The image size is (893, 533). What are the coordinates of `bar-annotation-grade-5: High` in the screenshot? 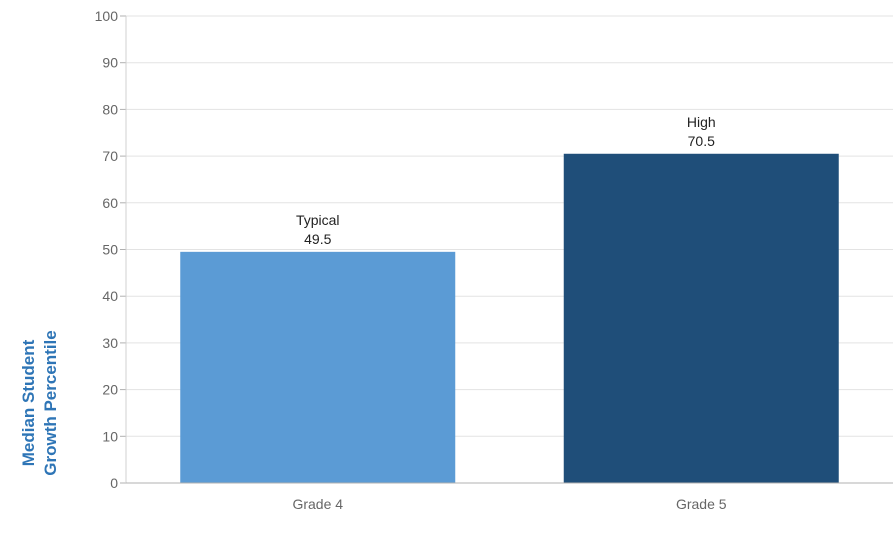 It's located at (701, 122).